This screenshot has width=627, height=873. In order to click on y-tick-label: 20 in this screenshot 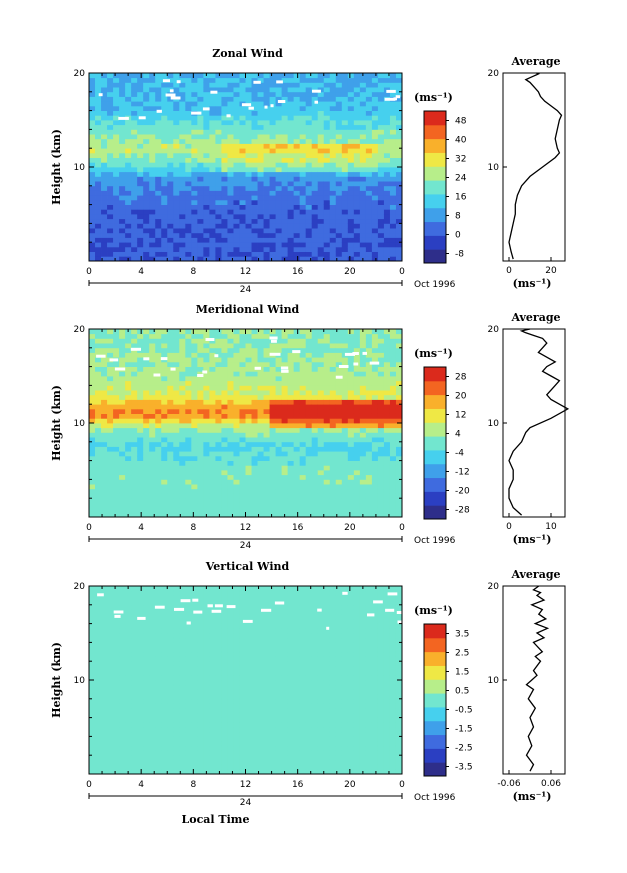, I will do `click(80, 330)`.